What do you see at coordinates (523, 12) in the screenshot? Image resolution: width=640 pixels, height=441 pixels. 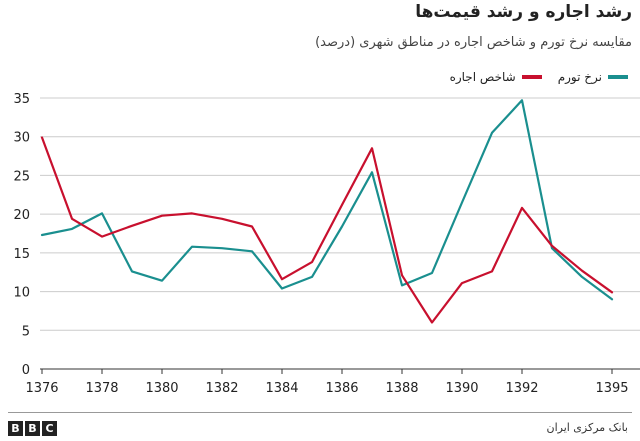 I see `chart-title: رشد اجاره و رشد قیمت‌ها` at bounding box center [523, 12].